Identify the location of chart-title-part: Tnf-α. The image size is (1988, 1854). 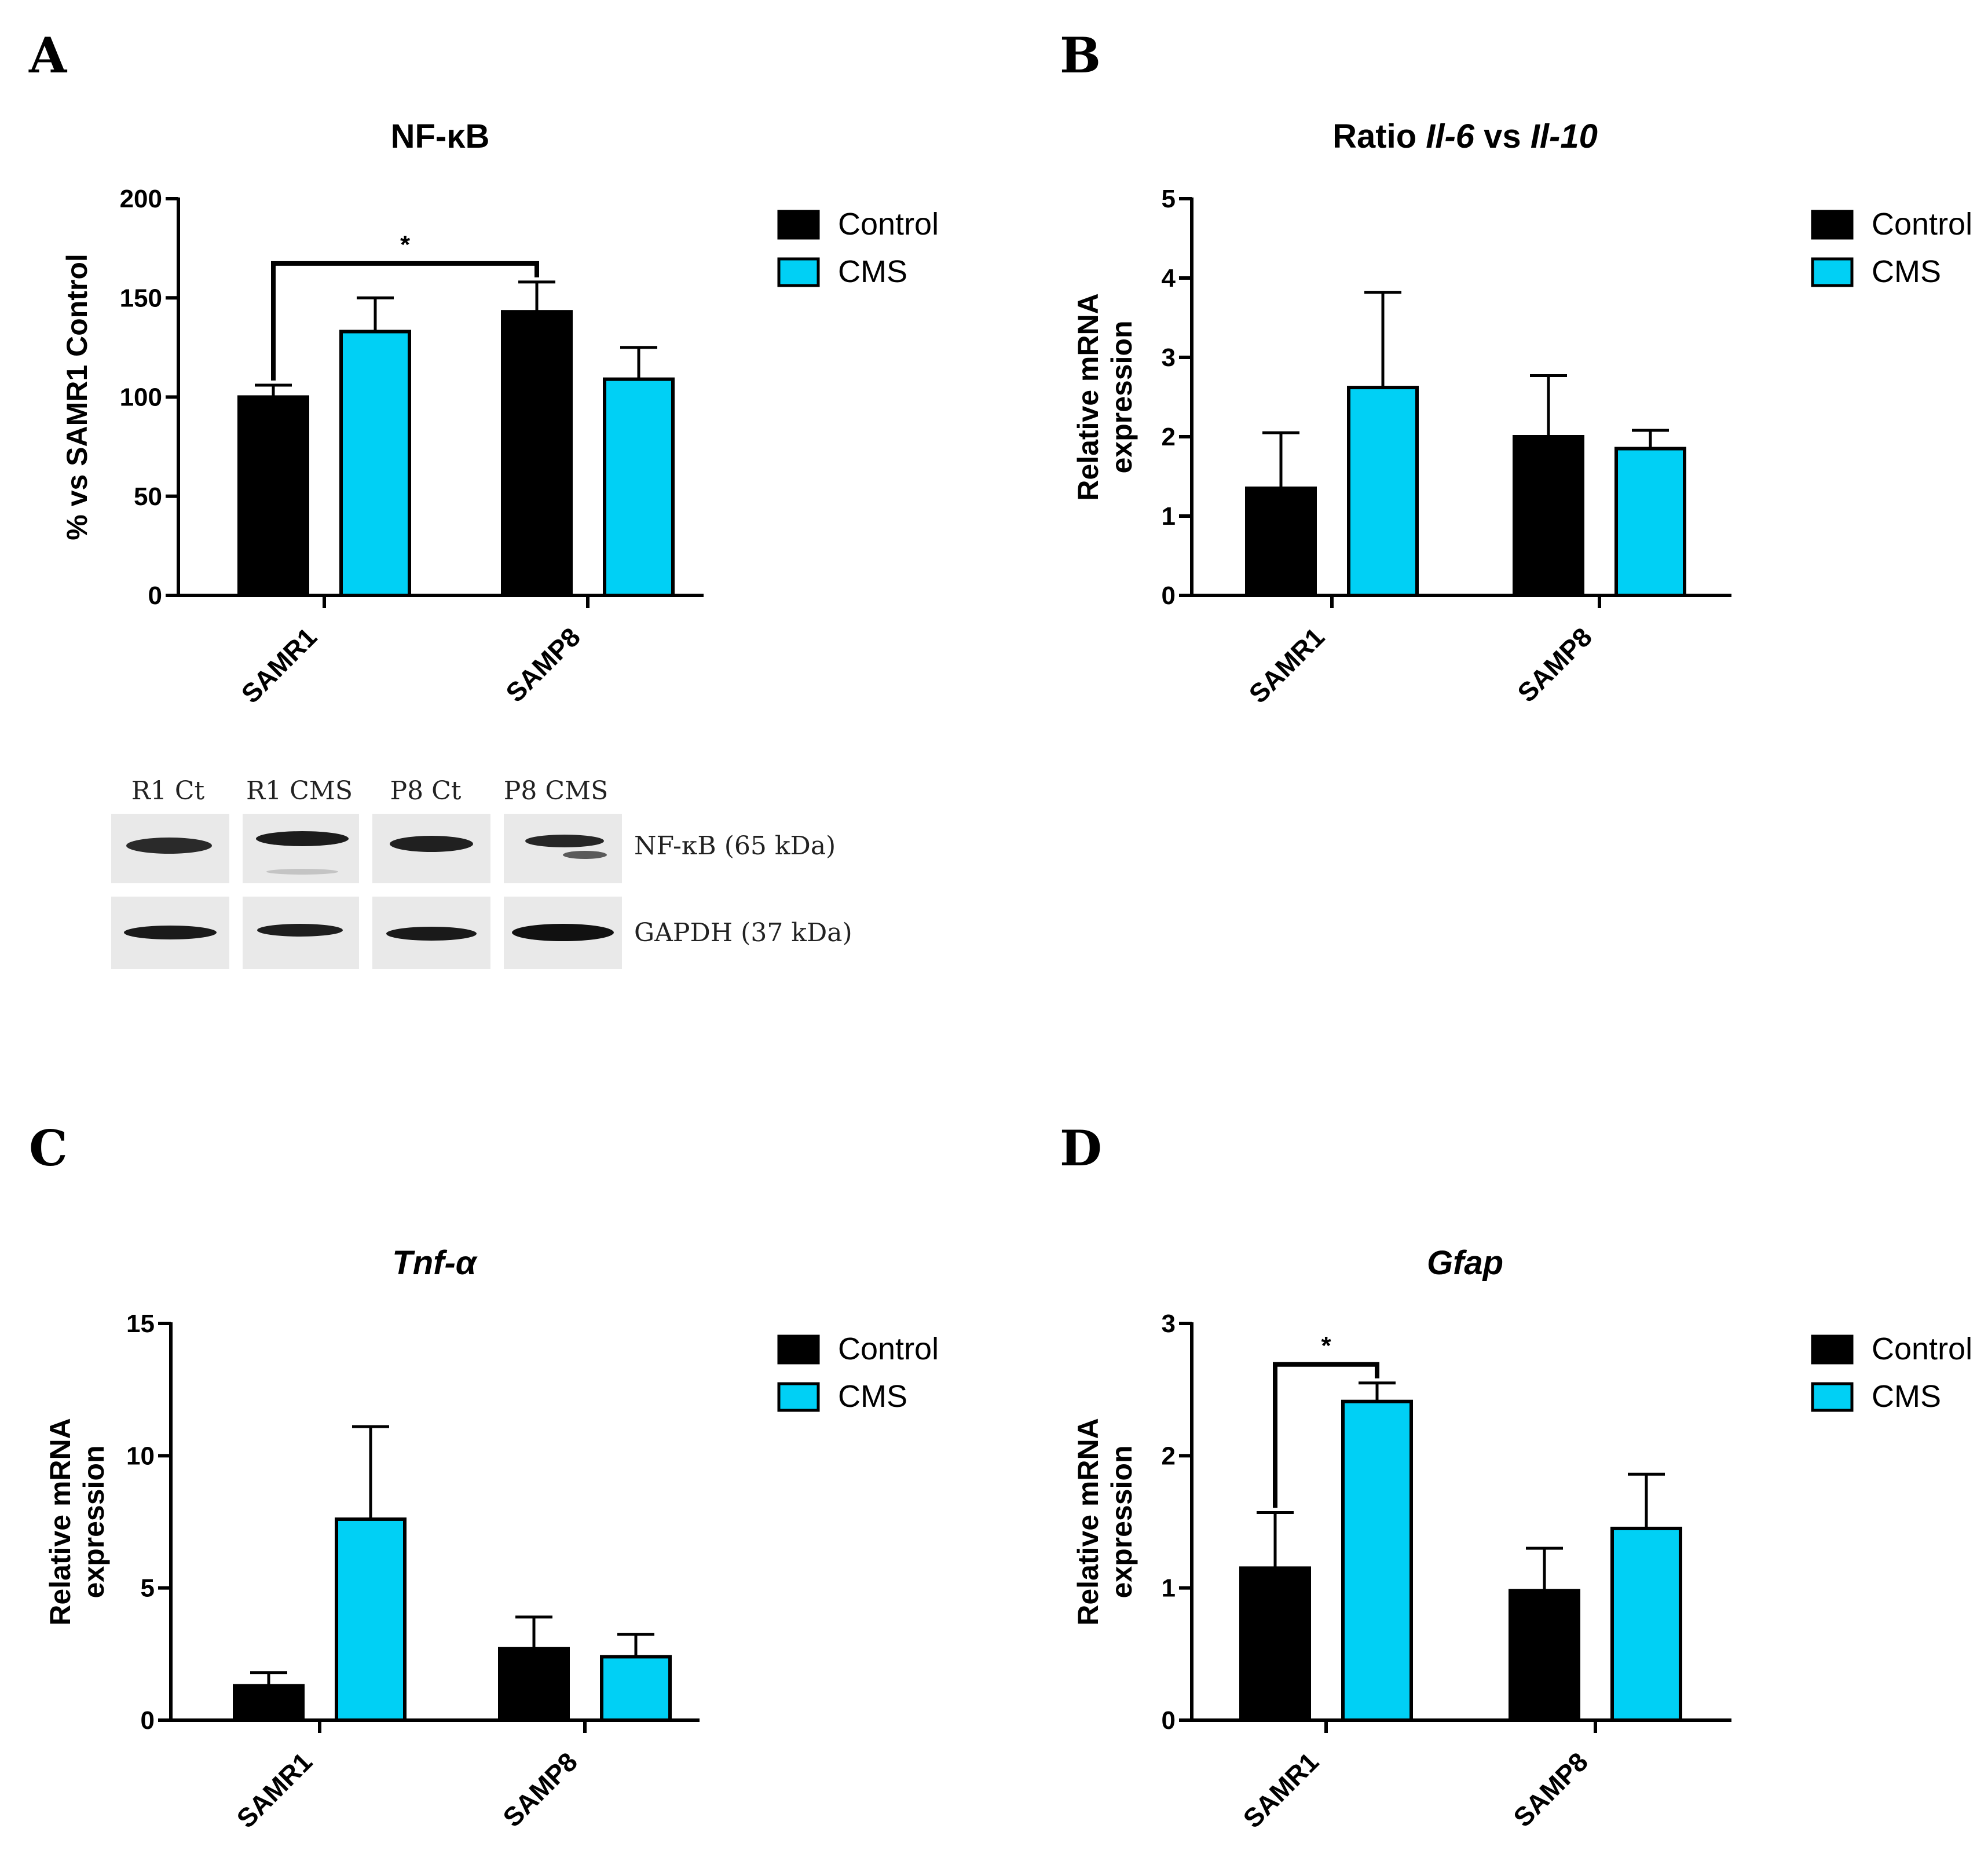
(434, 1263).